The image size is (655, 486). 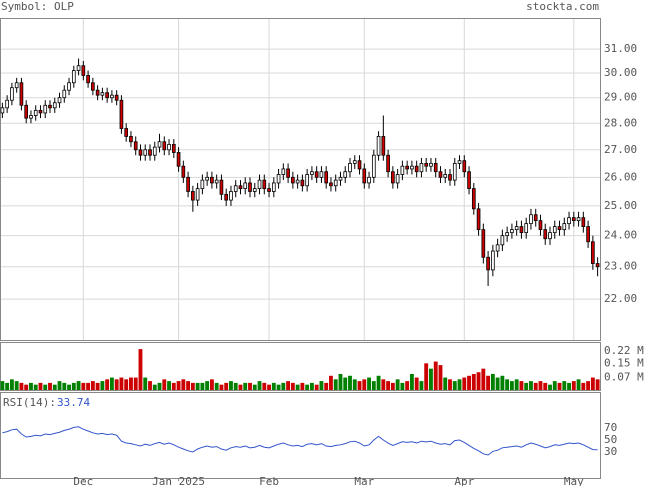 I want to click on source: stockta.com, so click(x=562, y=6).